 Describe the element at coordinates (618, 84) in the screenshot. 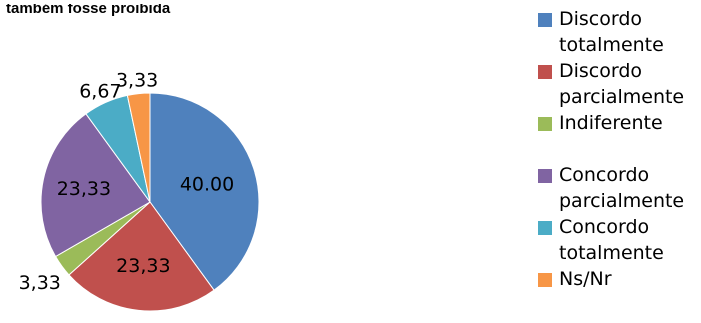

I see `legend-item-discordo-parcialmente: Discordo parcialmente` at that location.